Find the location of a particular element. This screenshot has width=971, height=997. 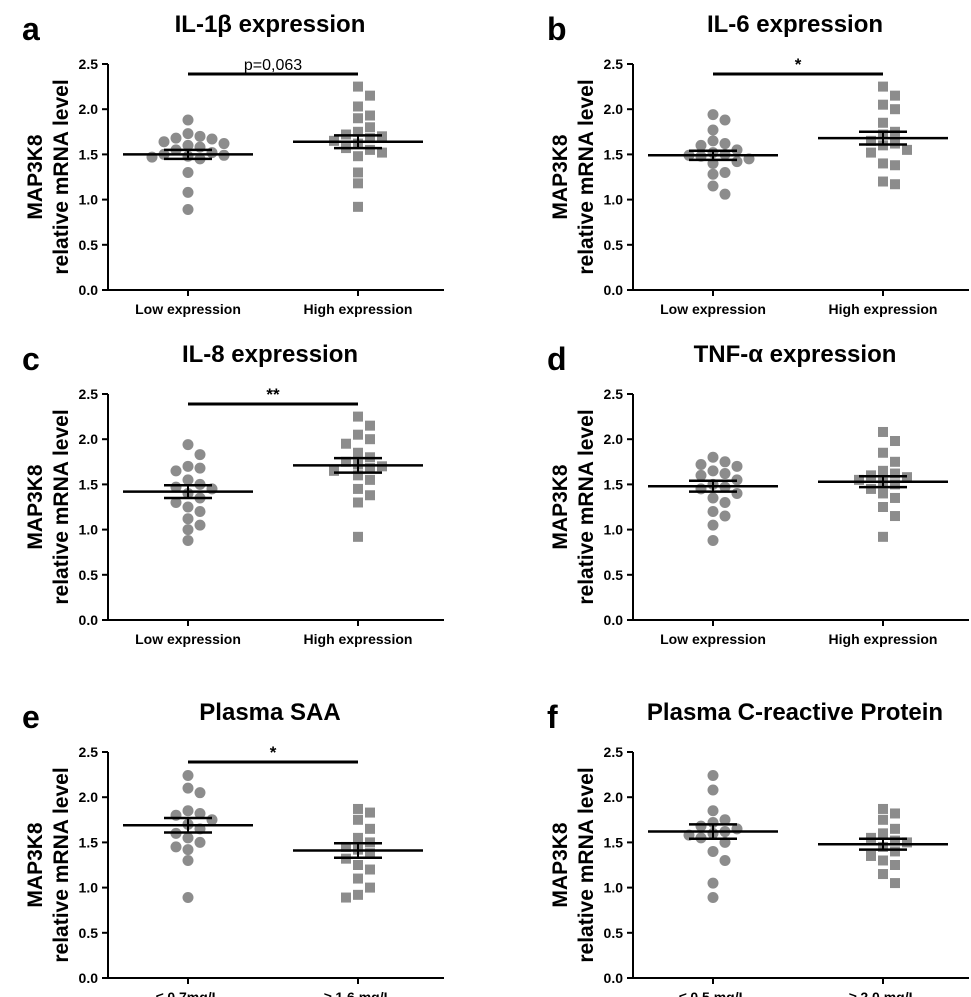

panel-letter: d is located at coordinates (557, 359).